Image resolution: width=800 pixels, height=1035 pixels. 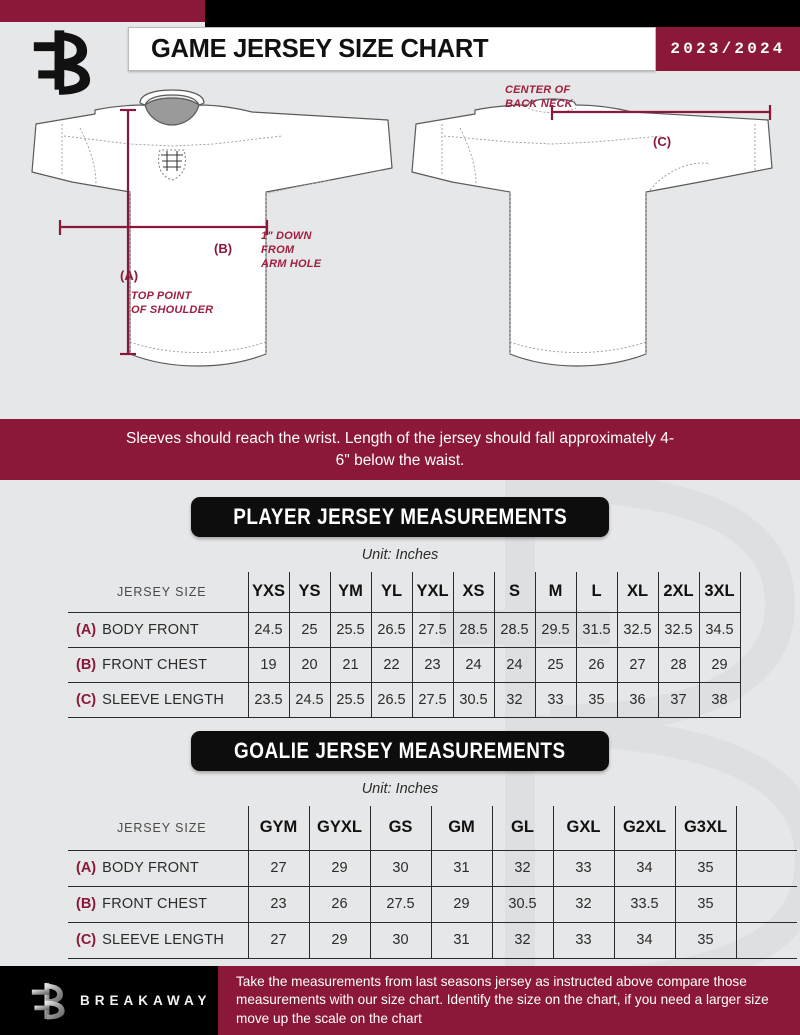 What do you see at coordinates (719, 629) in the screenshot?
I see `measurement-cell: 34.5` at bounding box center [719, 629].